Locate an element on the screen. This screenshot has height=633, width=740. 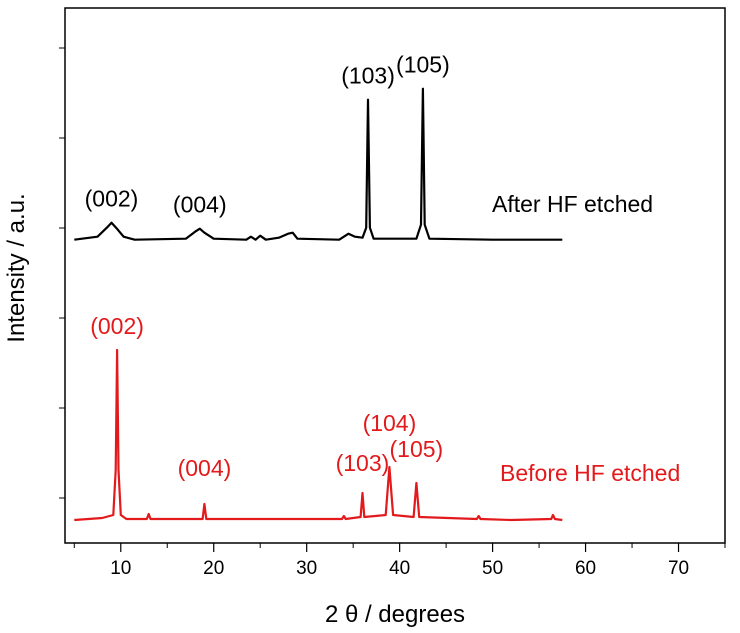
x-axis-label: 2 θ / degrees is located at coordinates (395, 614).